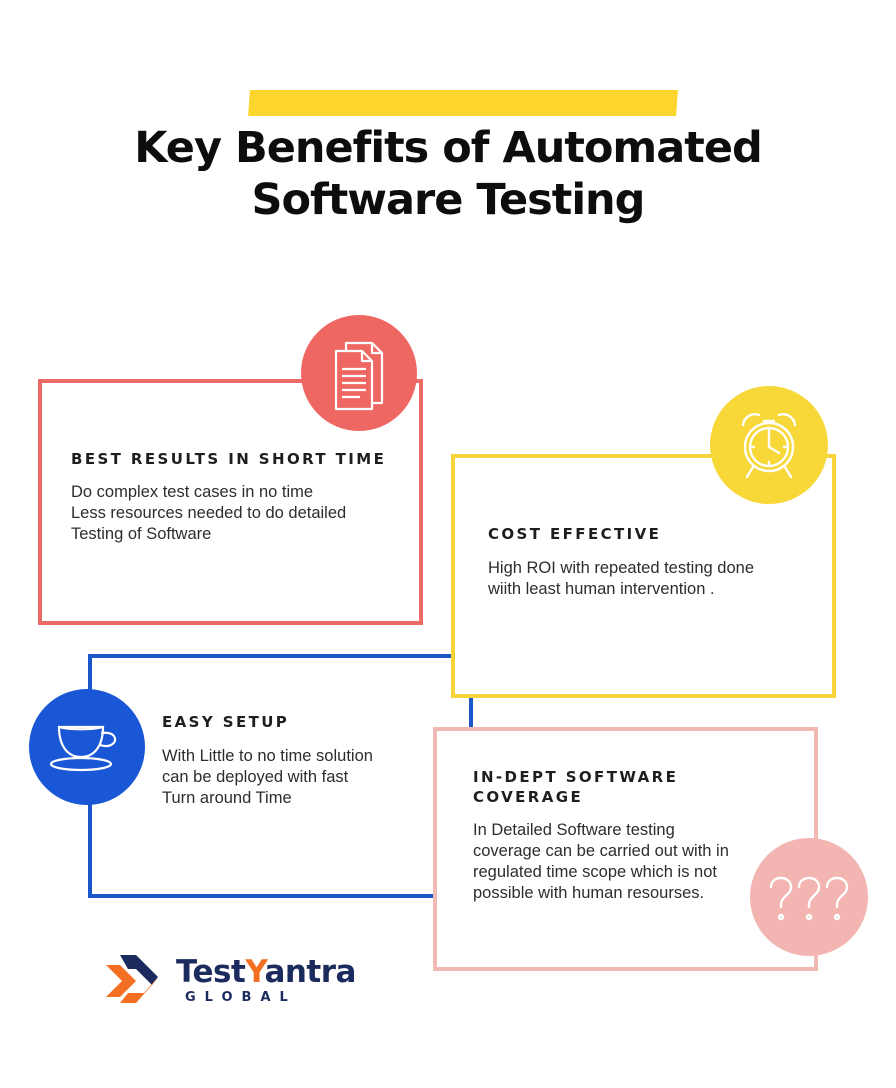 The height and width of the screenshot is (1088, 896). What do you see at coordinates (463, 103) in the screenshot?
I see `title-highlight-bar` at bounding box center [463, 103].